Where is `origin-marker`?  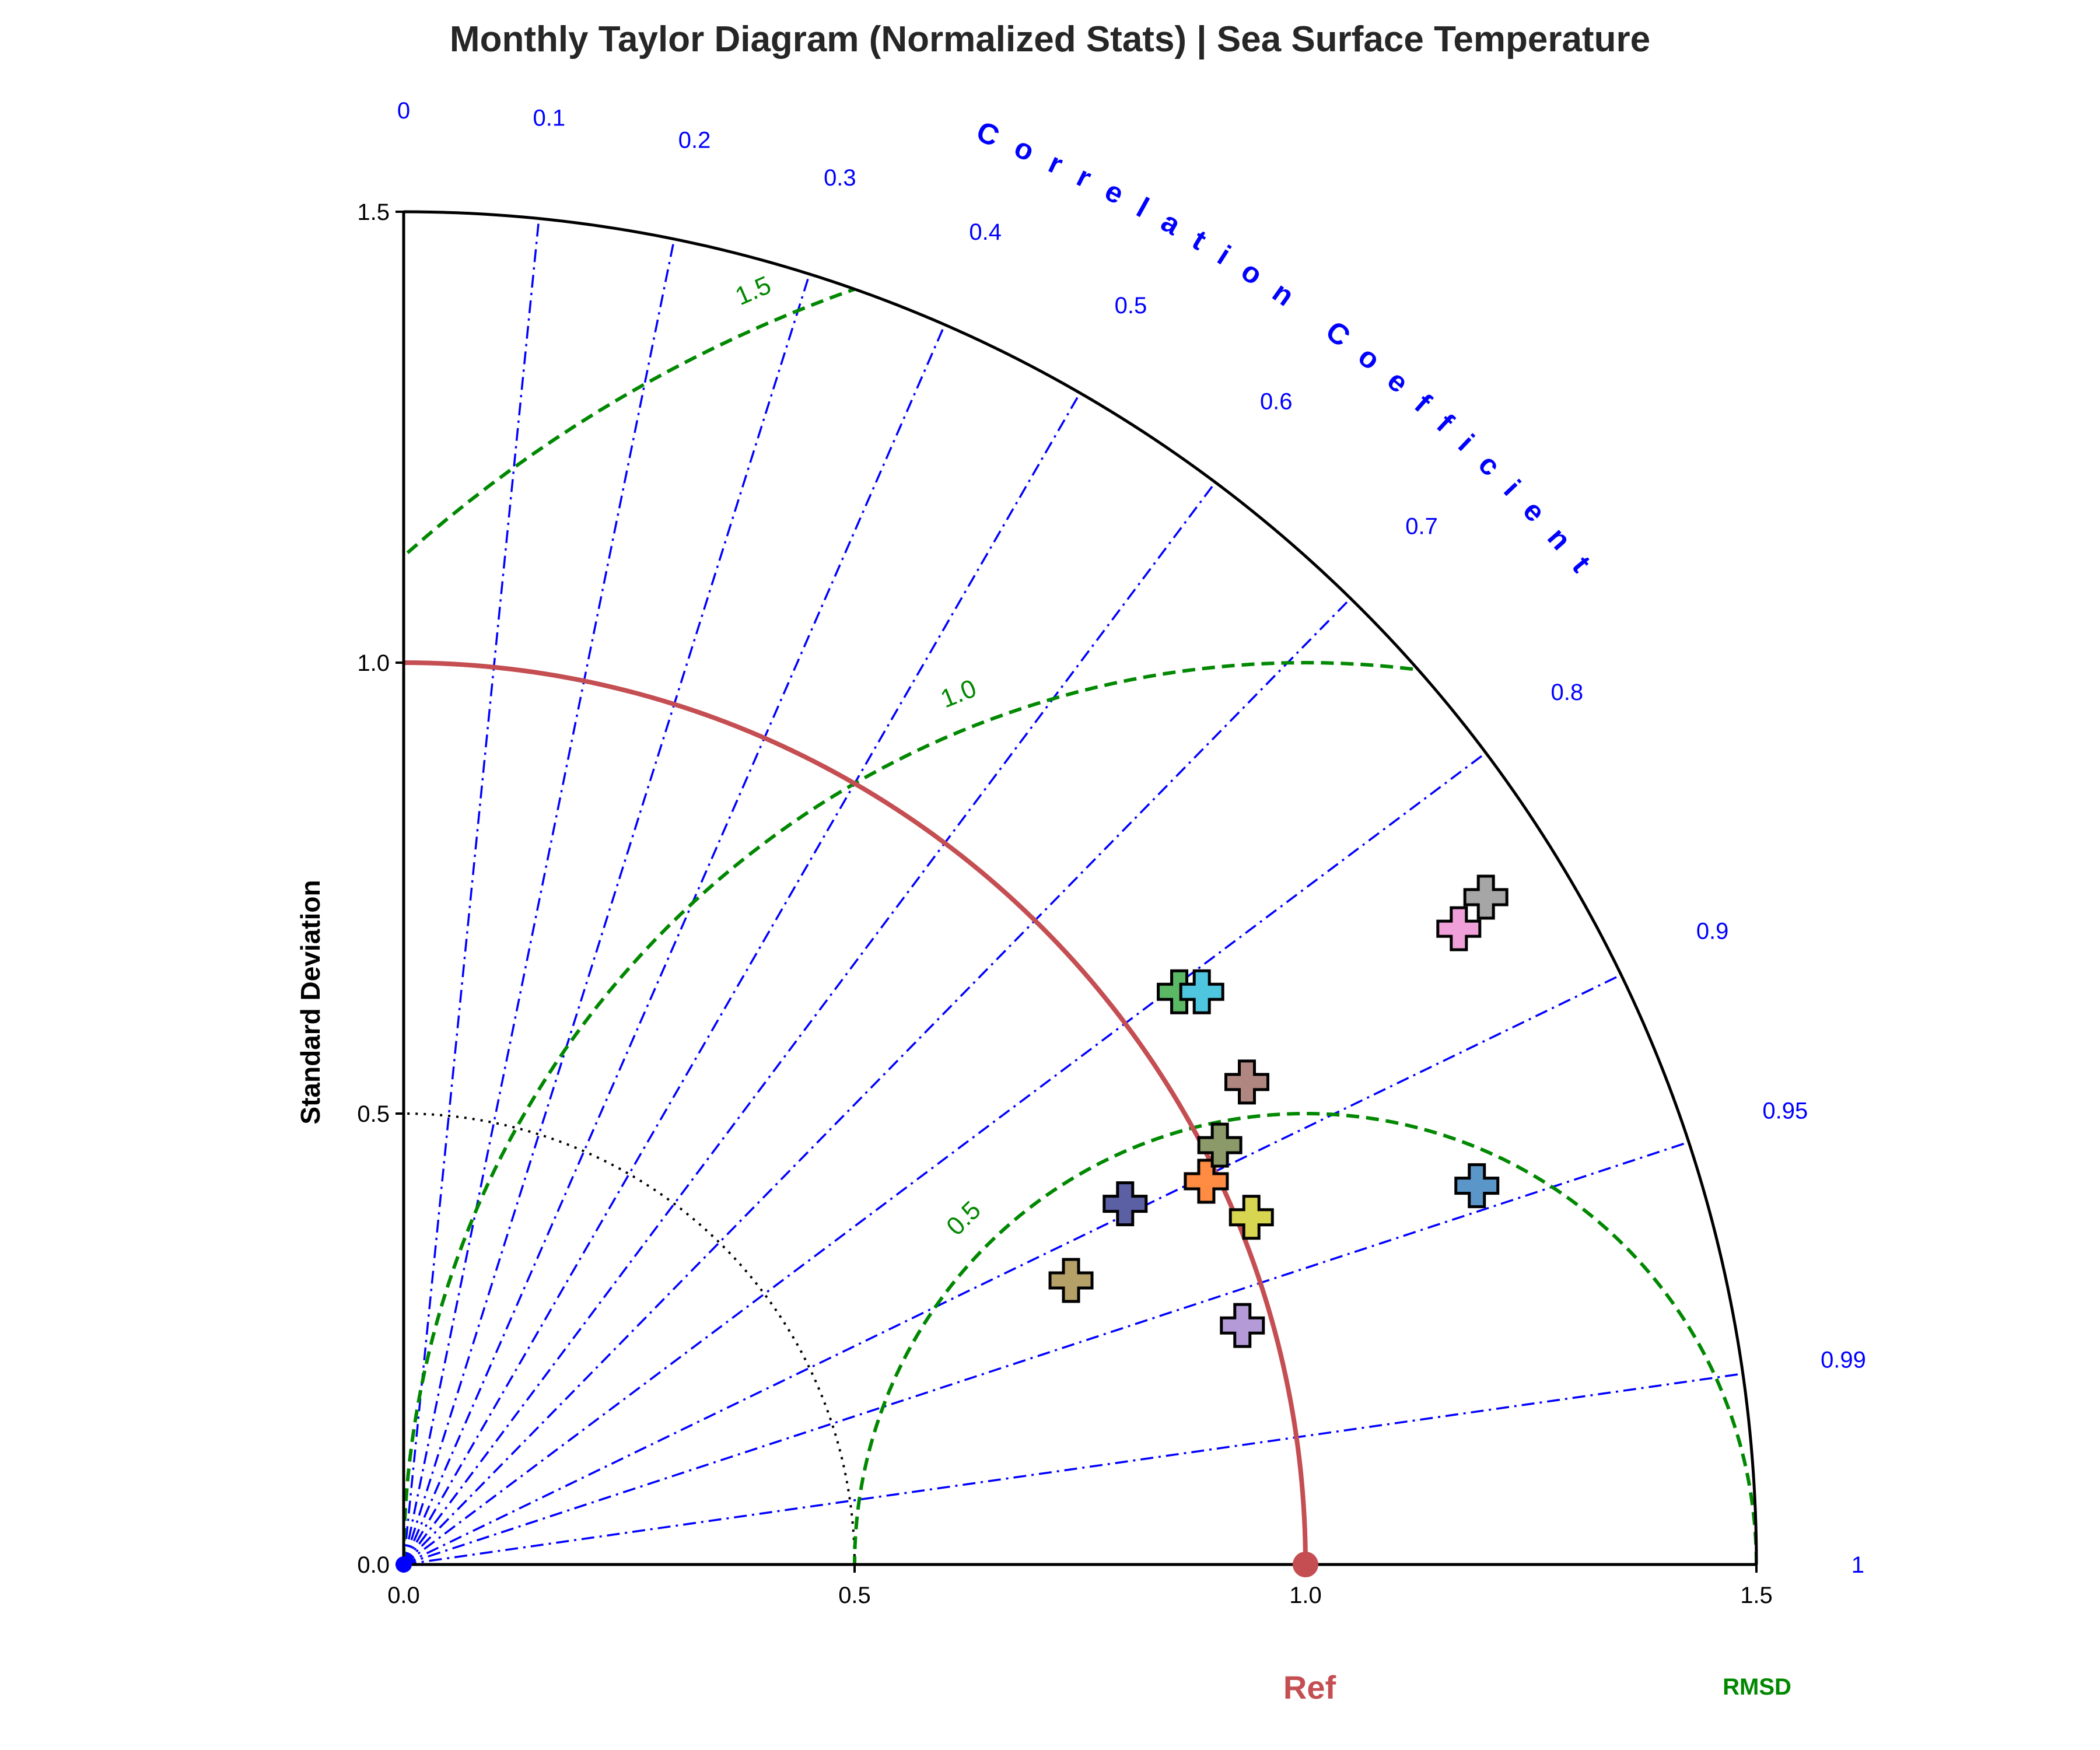 origin-marker is located at coordinates (404, 1564).